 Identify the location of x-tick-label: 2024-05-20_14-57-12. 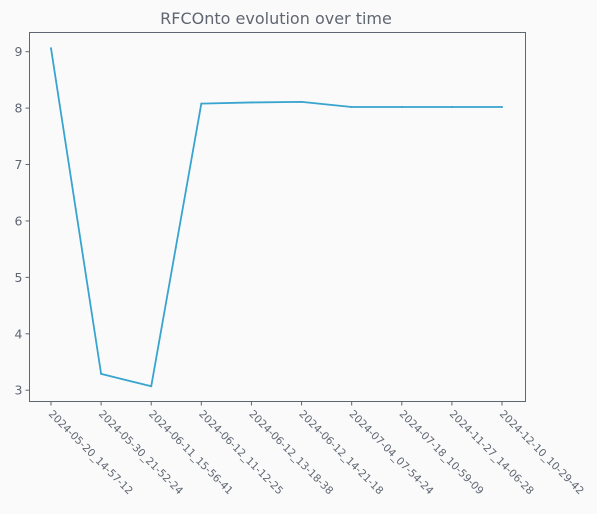
(90, 452).